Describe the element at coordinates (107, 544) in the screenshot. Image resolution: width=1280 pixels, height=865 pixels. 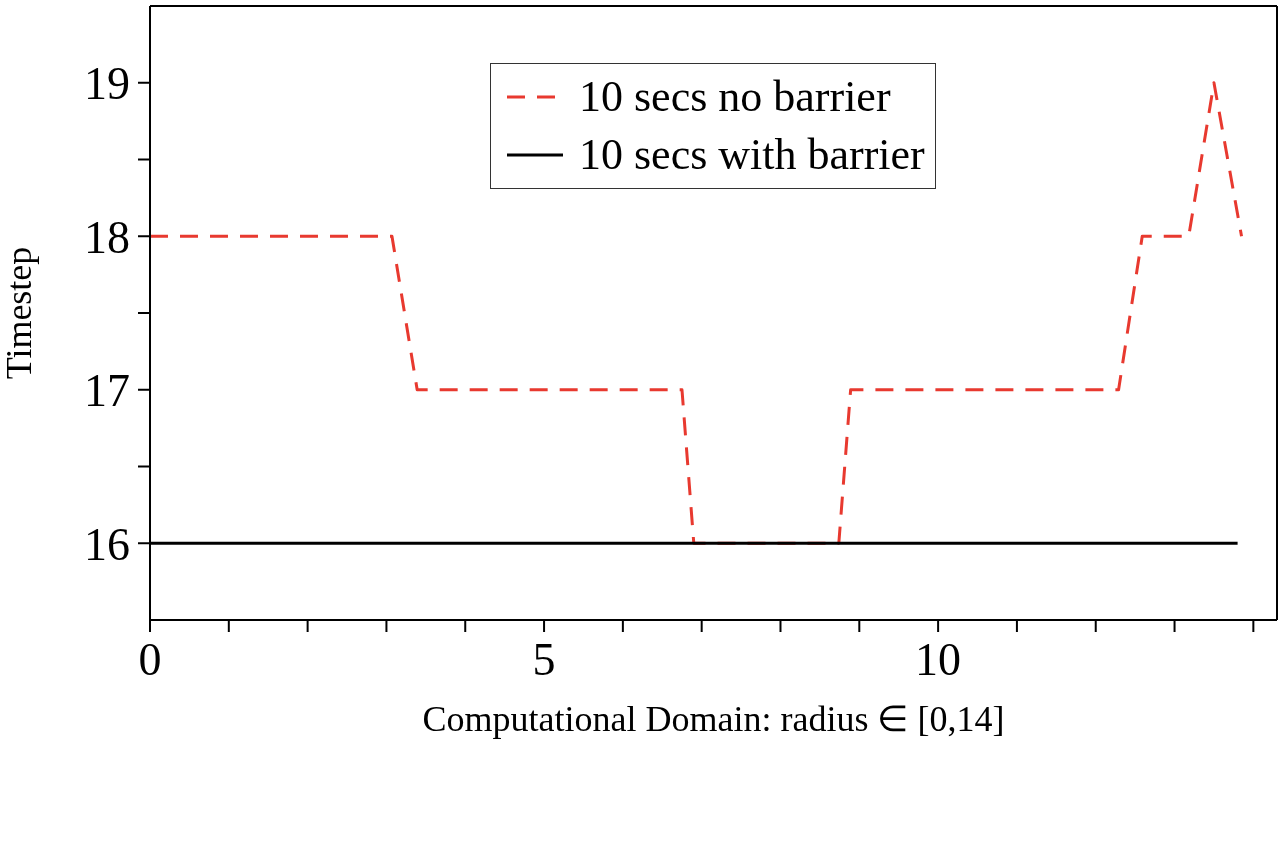
I see `y-tick-label: 16` at that location.